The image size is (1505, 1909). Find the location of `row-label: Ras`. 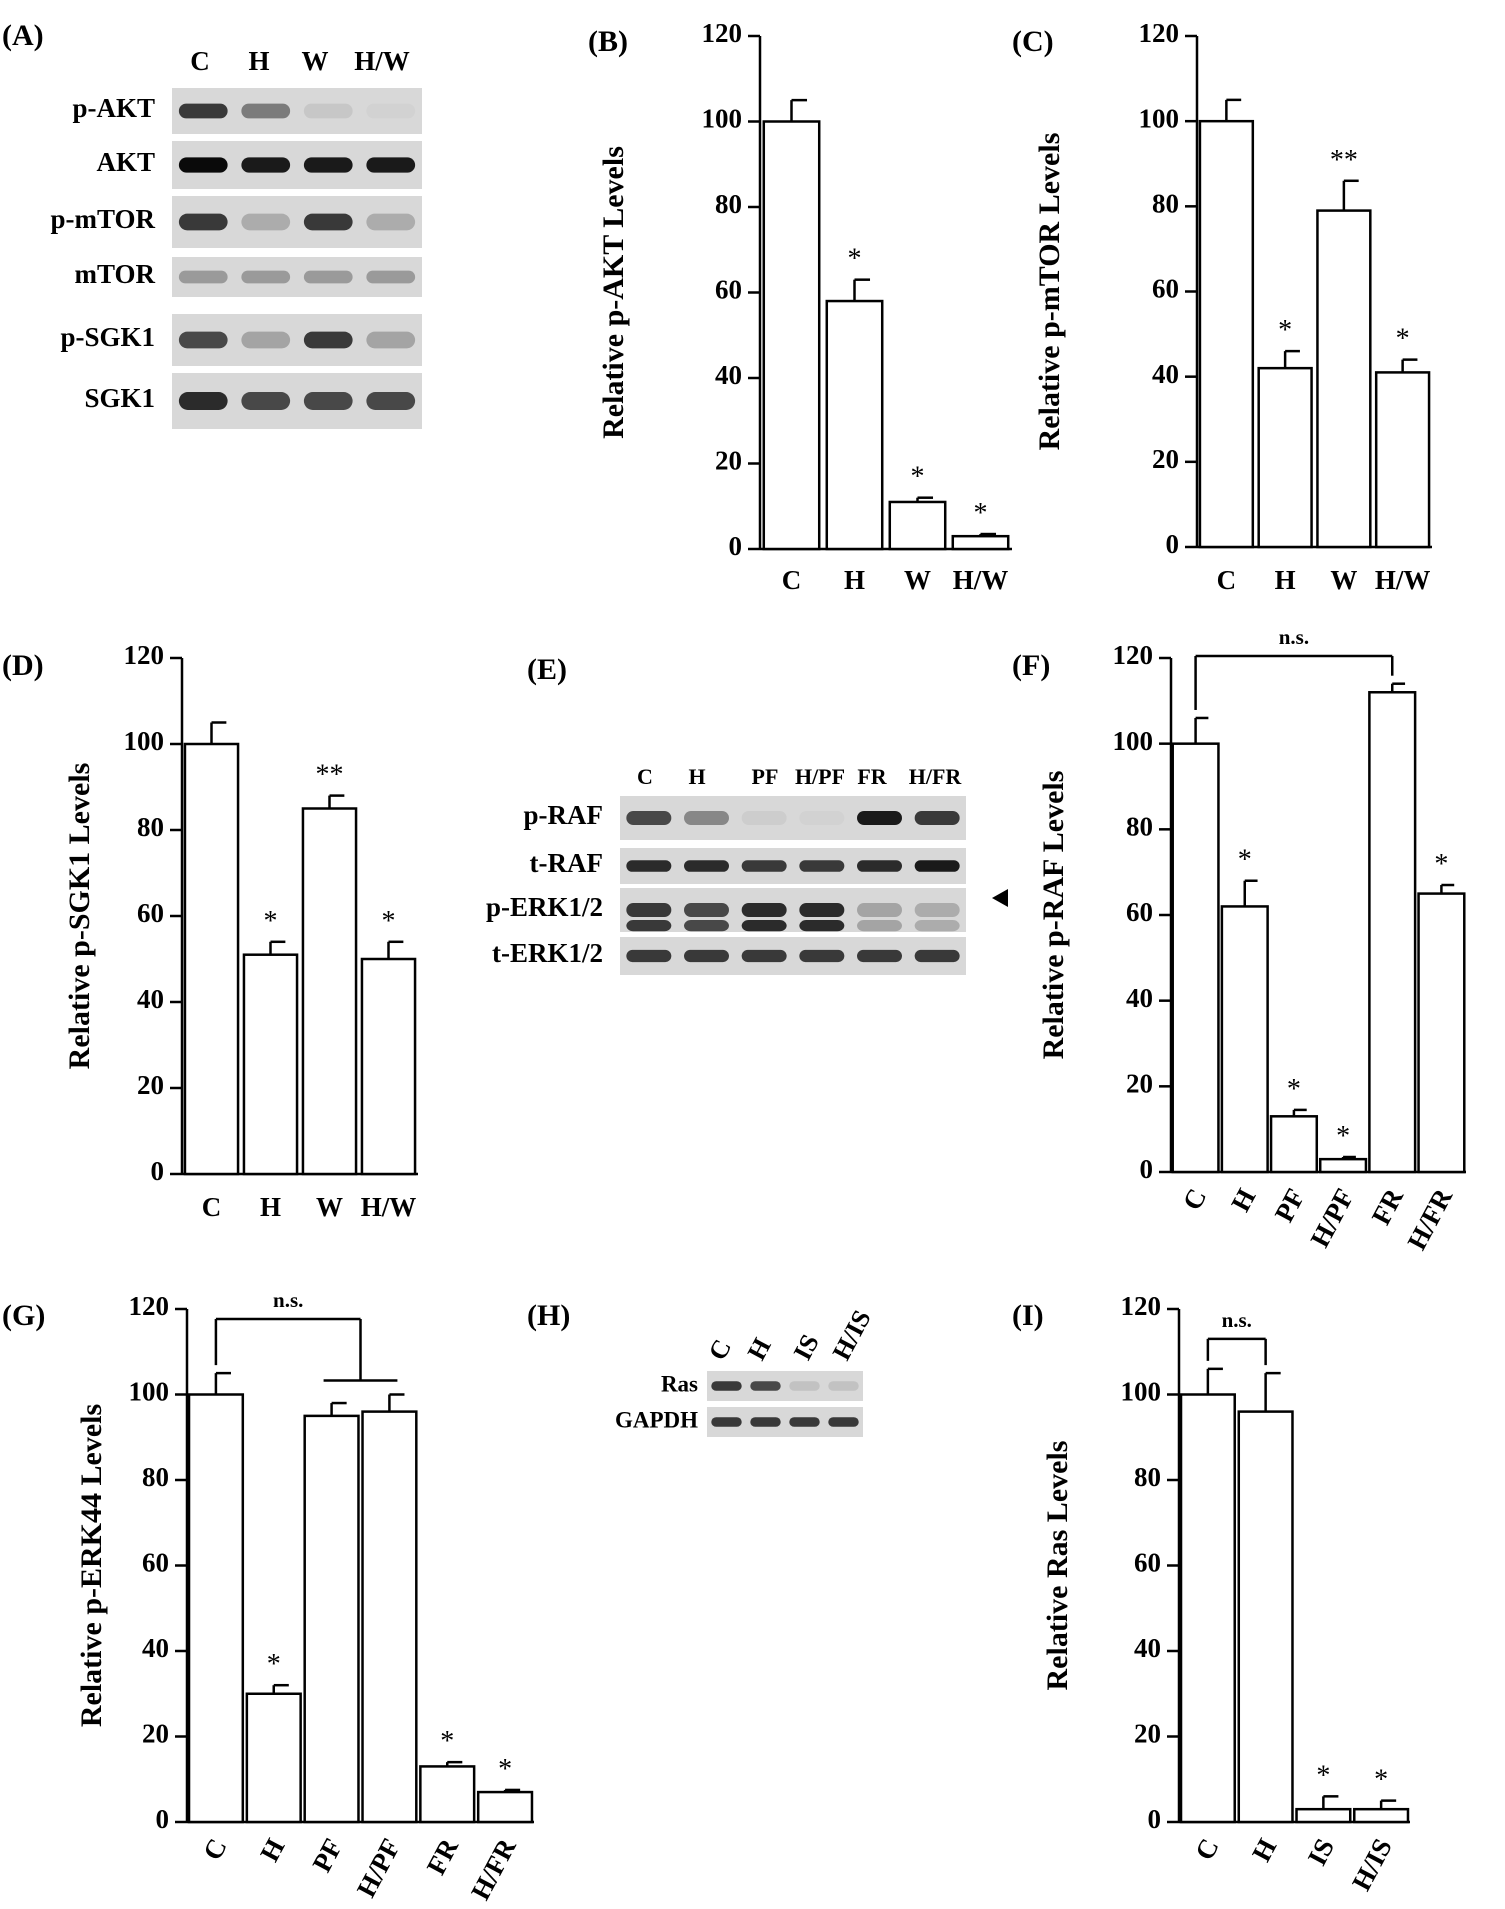

row-label: Ras is located at coordinates (679, 1383).